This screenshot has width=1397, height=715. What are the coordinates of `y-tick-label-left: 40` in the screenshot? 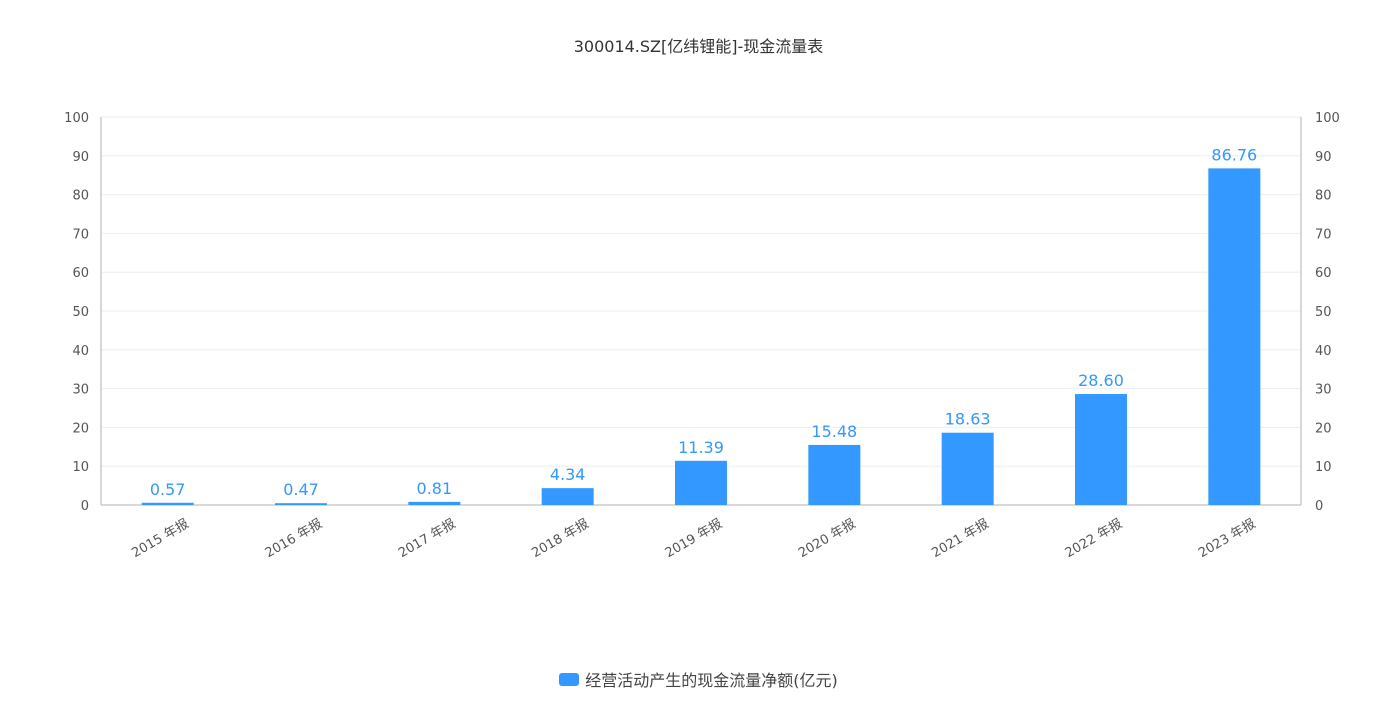 It's located at (80, 351).